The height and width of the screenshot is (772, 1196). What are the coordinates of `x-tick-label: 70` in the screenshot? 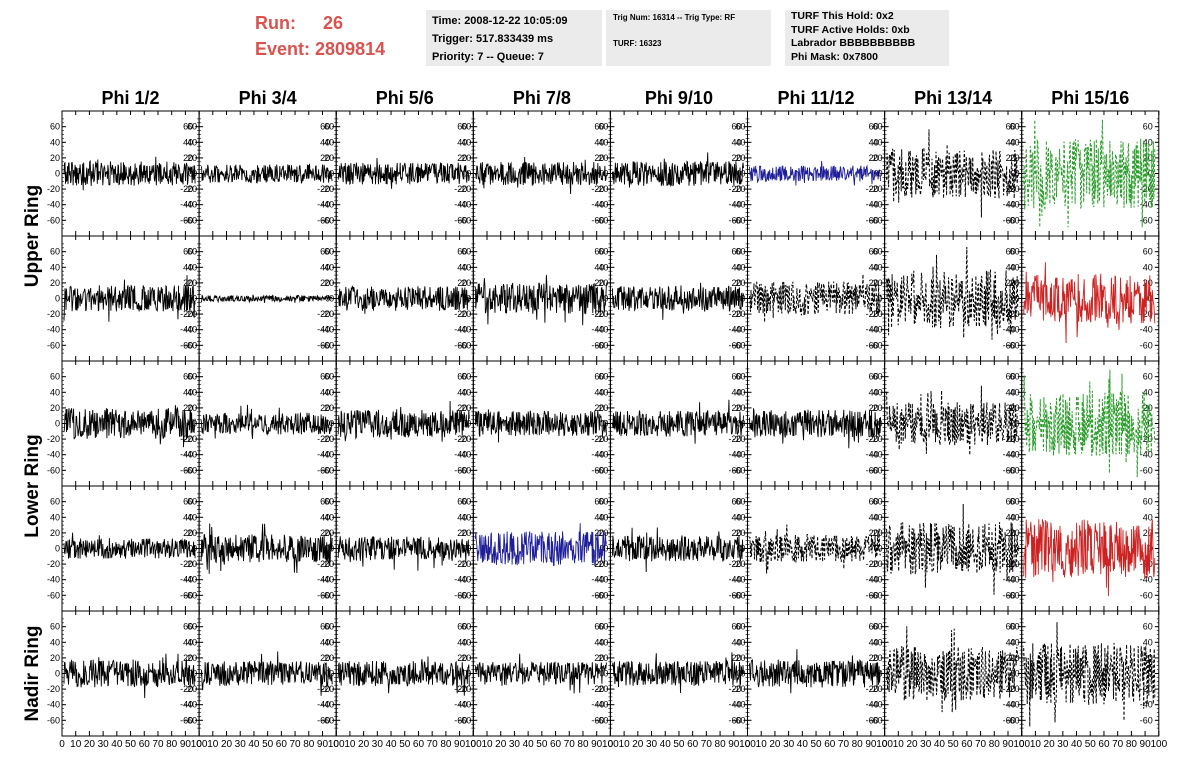 It's located at (981, 744).